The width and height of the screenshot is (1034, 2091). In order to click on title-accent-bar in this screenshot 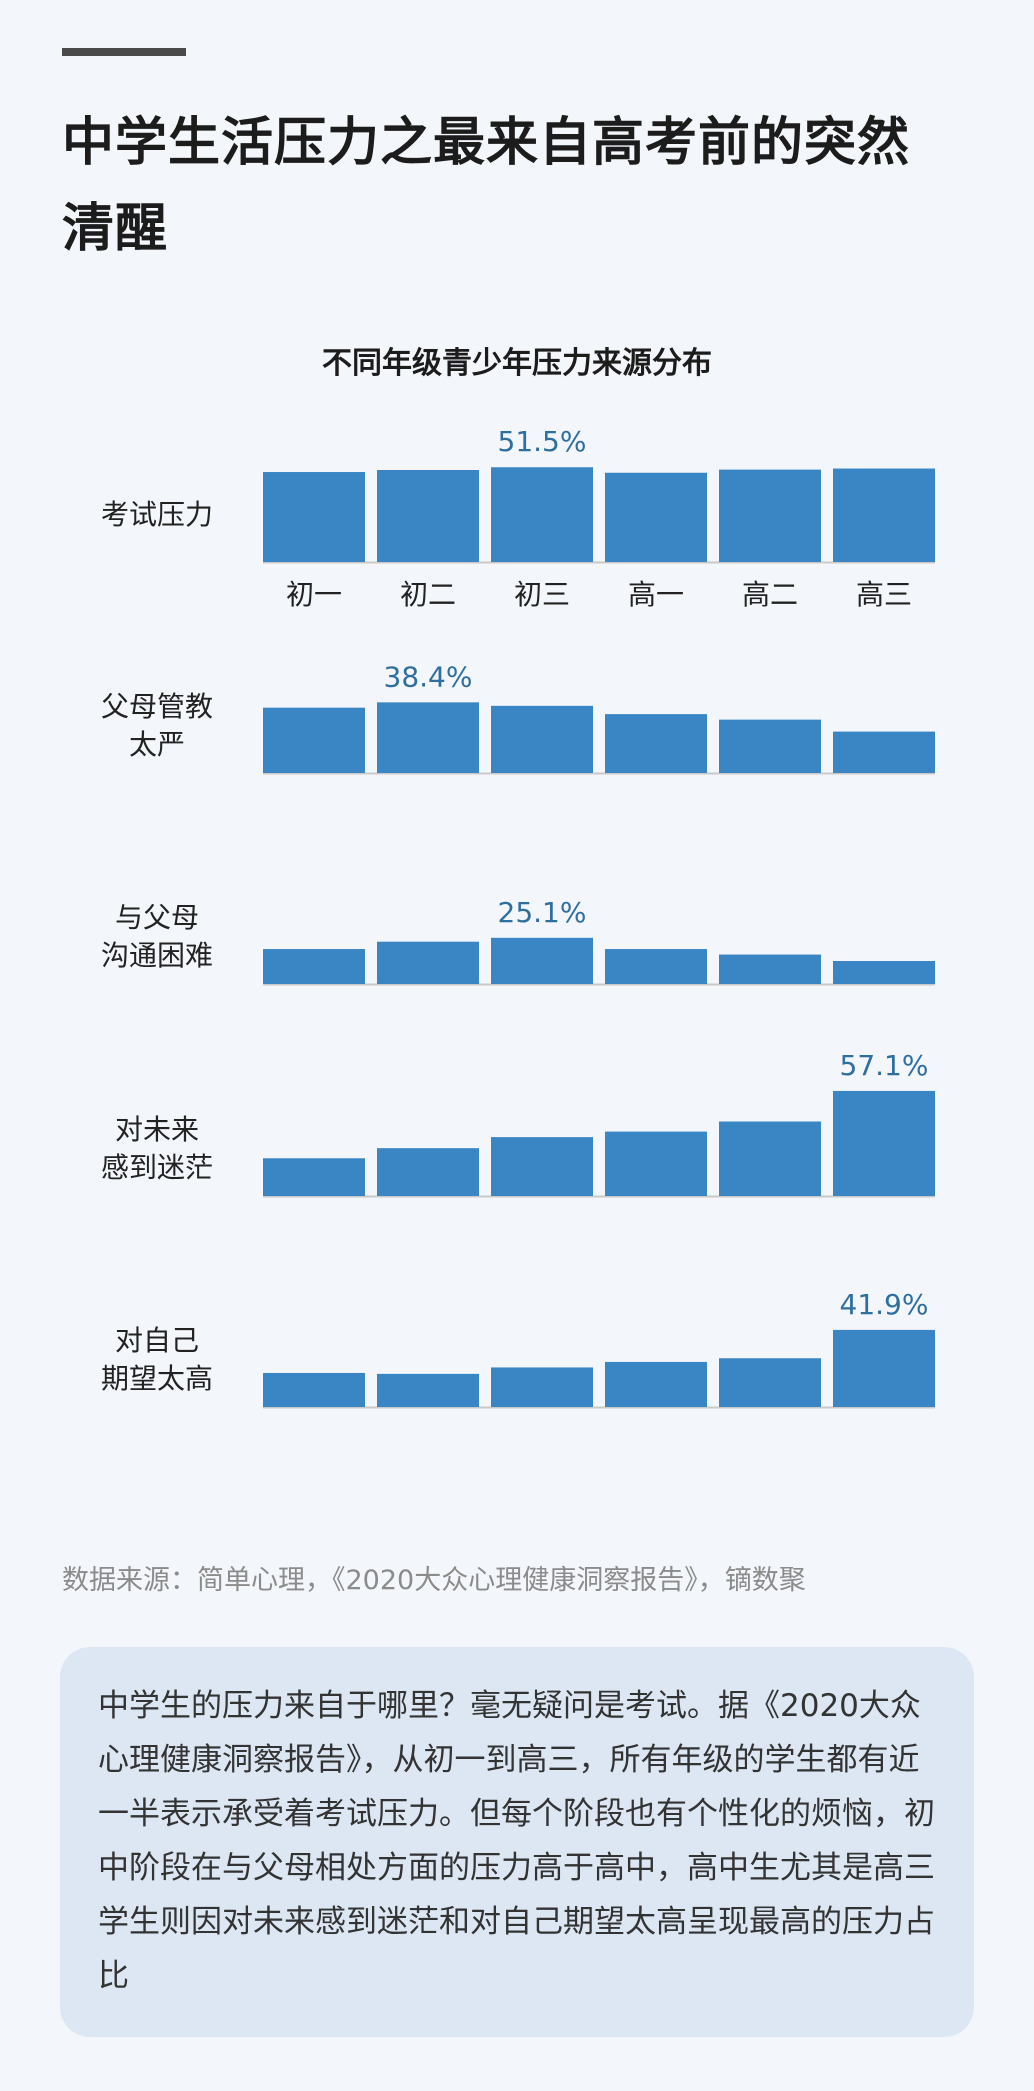, I will do `click(124, 52)`.